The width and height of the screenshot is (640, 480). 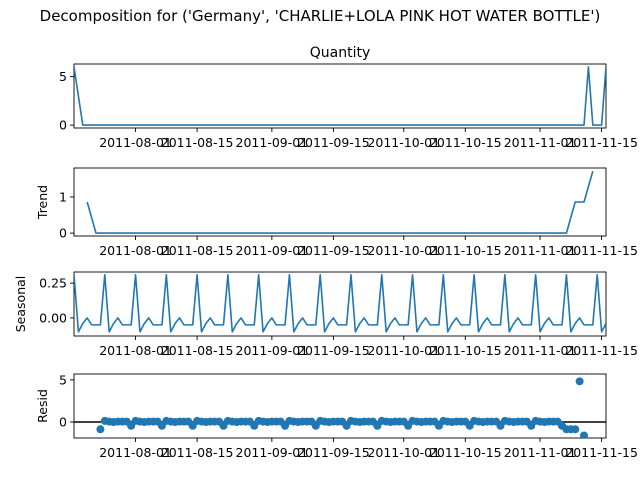 What do you see at coordinates (63, 196) in the screenshot?
I see `ytick-label-trend: 1` at bounding box center [63, 196].